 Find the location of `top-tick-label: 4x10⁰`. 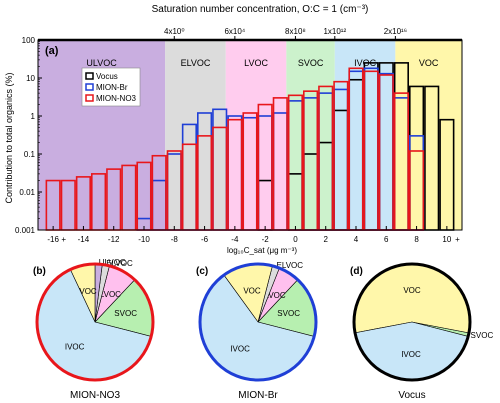

top-tick-label: 4x10⁰ is located at coordinates (174, 31).